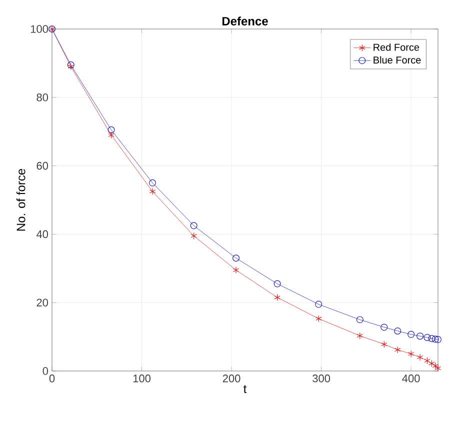 This screenshot has height=421, width=464. I want to click on legend-label: Red Force, so click(397, 47).